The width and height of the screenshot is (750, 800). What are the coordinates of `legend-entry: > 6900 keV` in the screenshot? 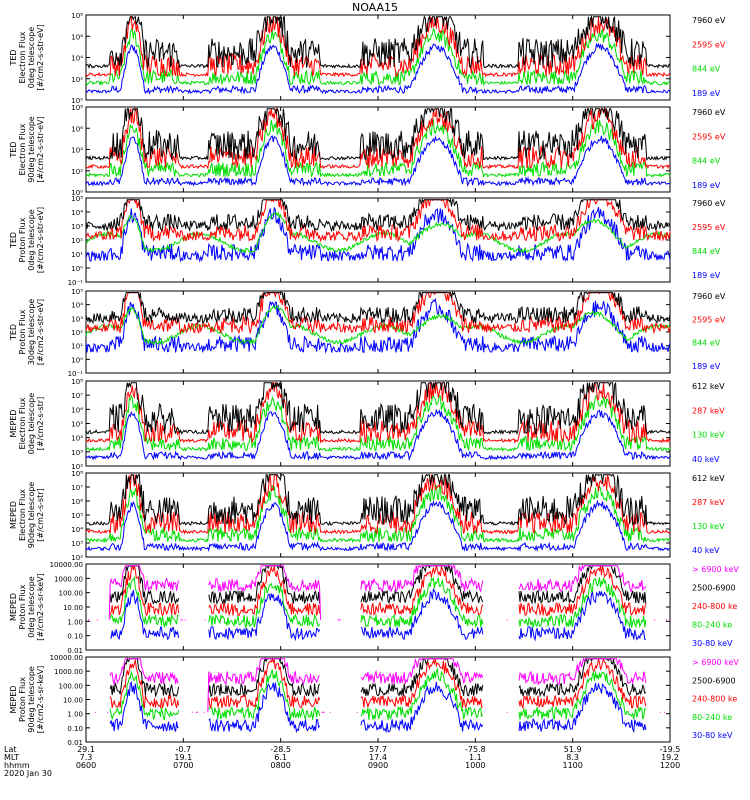 It's located at (715, 569).